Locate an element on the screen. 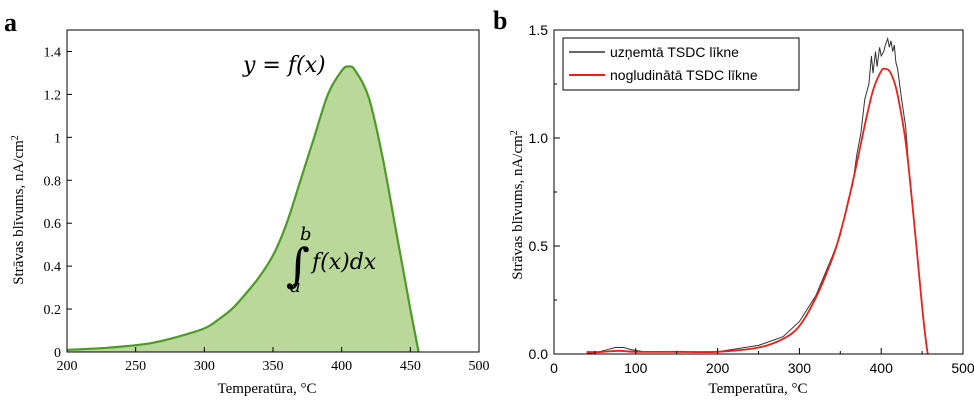  a-x-tick-label: 200 is located at coordinates (67, 366).